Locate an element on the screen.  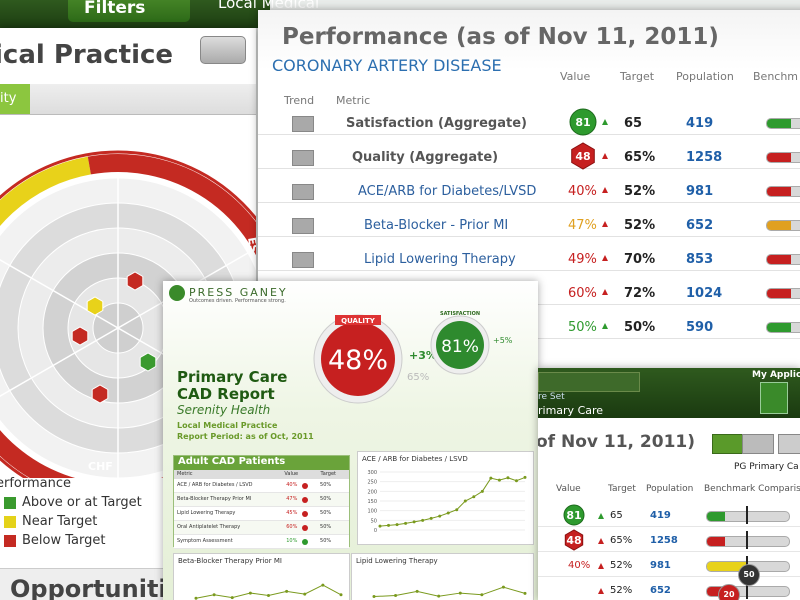
target-value: 72% is located at coordinates (640, 293).